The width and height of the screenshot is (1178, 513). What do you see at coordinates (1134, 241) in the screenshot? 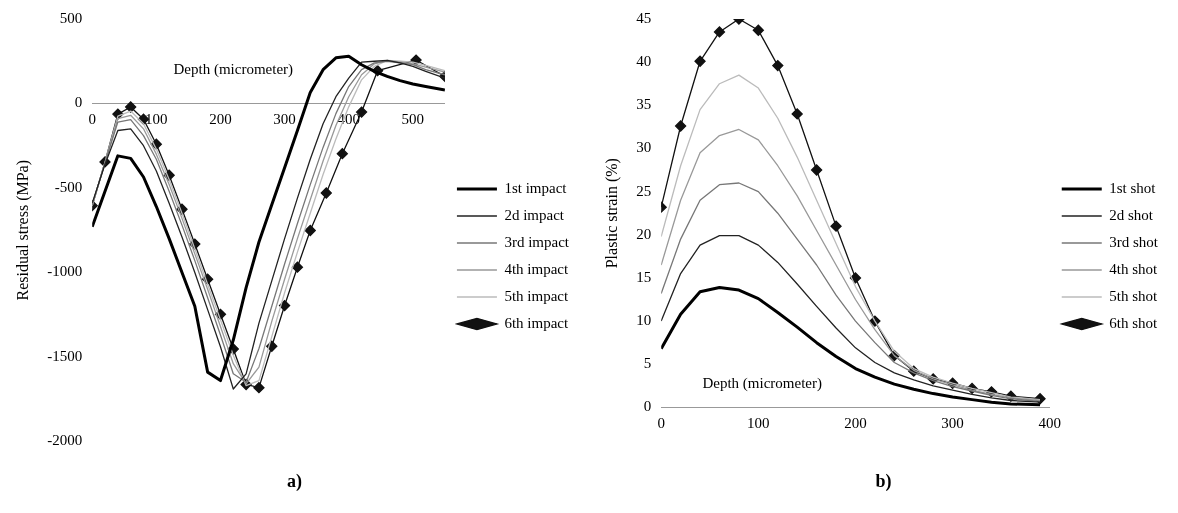
I see `legend-label: 3rd shot` at bounding box center [1134, 241].